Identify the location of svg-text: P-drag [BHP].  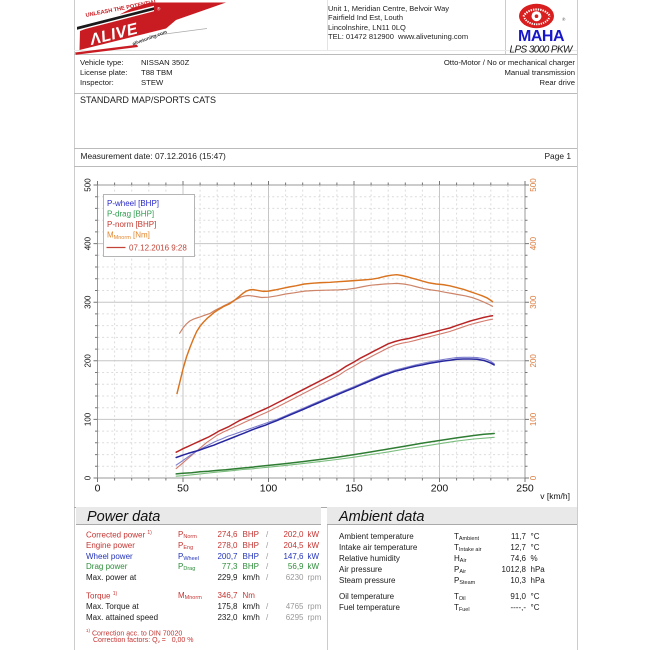
(130, 214).